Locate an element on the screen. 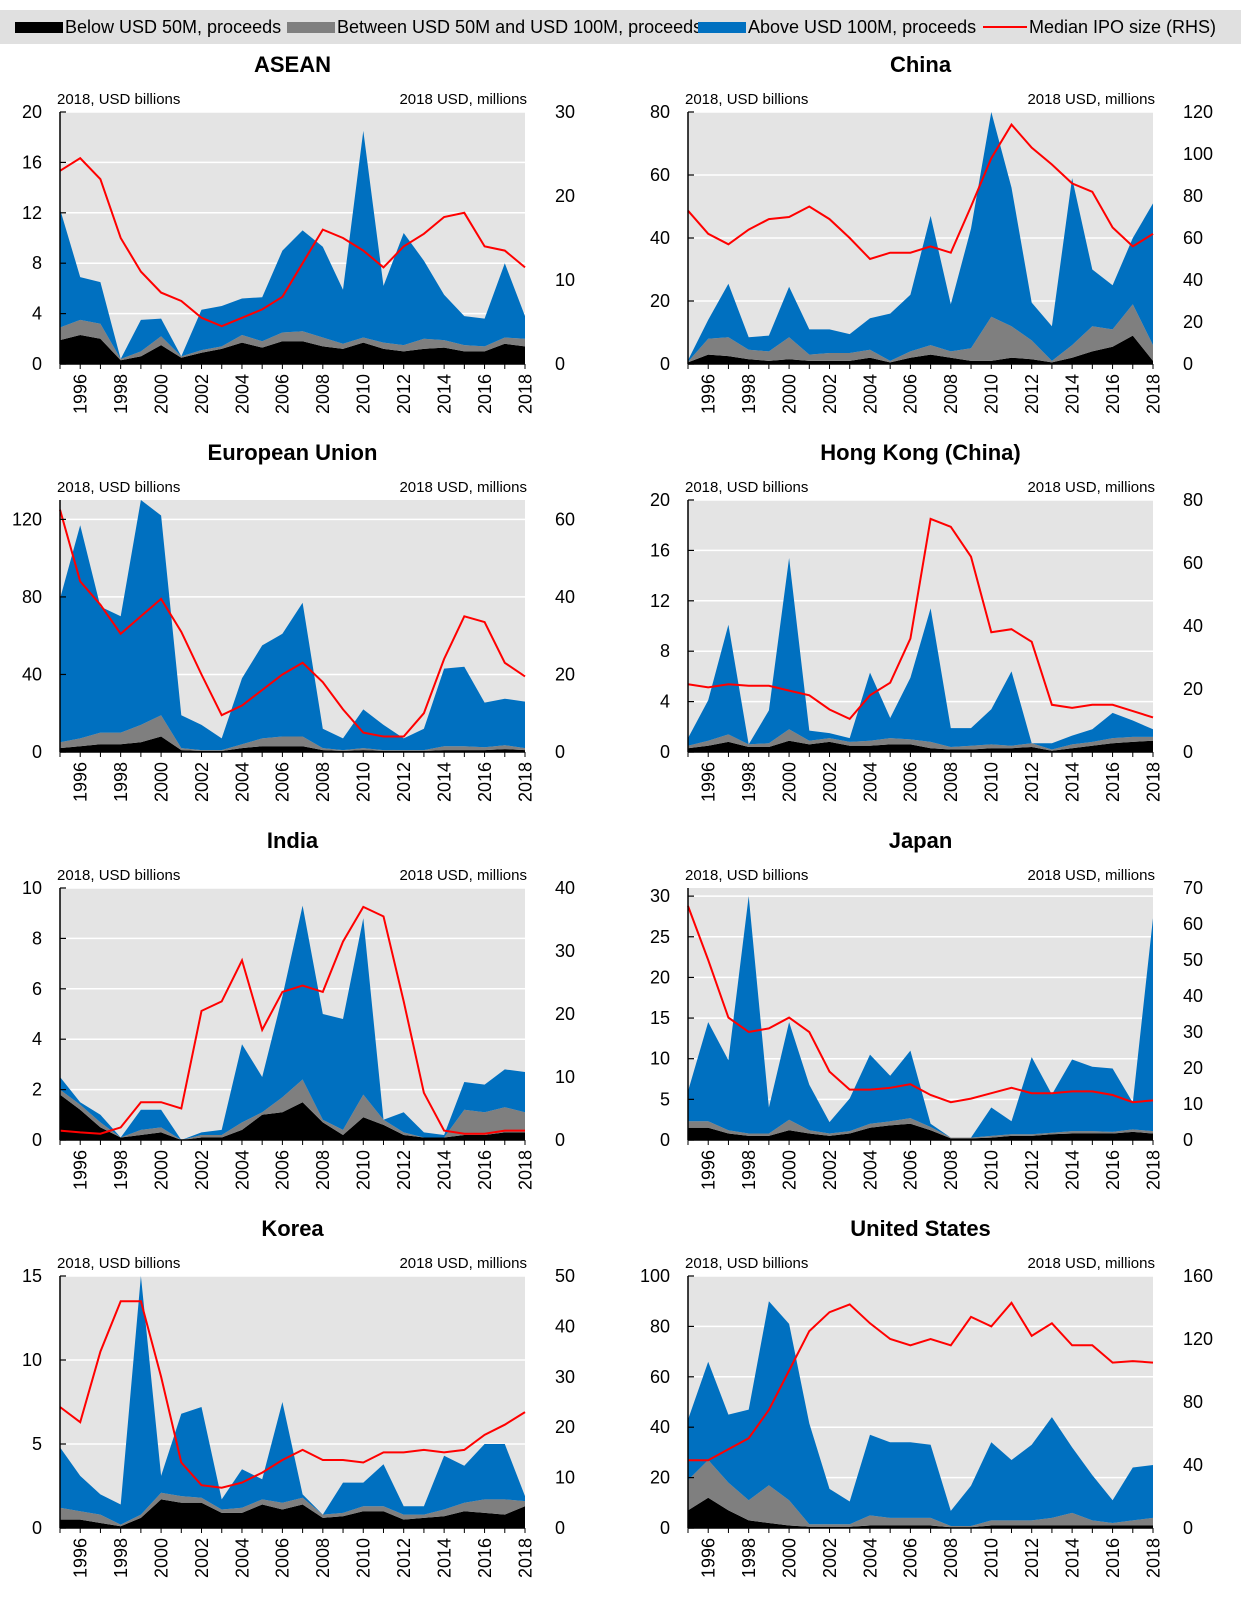 Image resolution: width=1241 pixels, height=1611 pixels. y-tick-label: 12 is located at coordinates (32, 213).